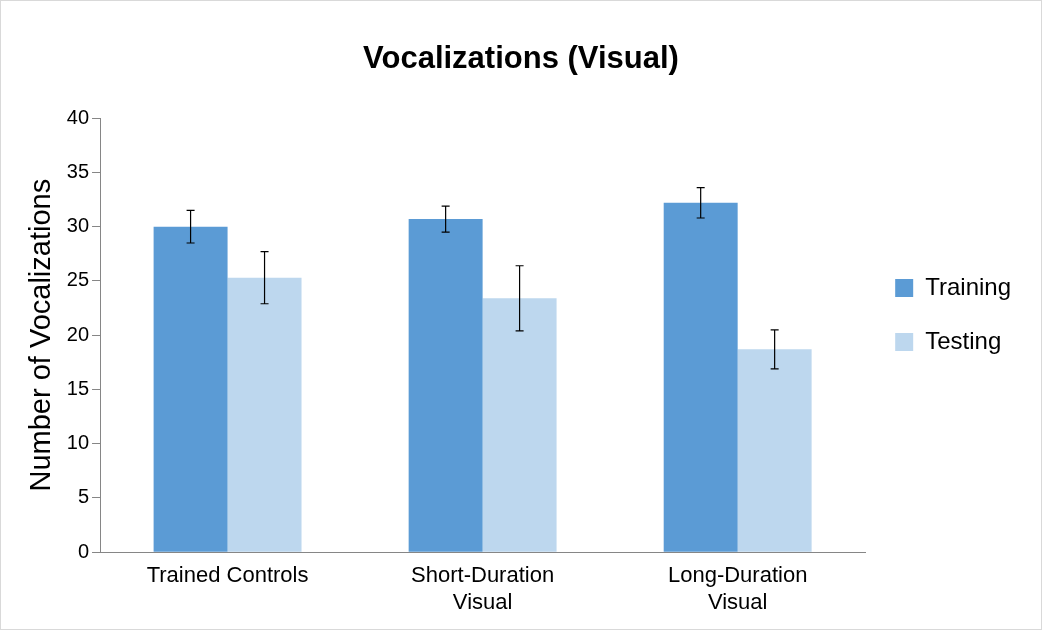 Image resolution: width=1042 pixels, height=630 pixels. What do you see at coordinates (40, 335) in the screenshot?
I see `y-axis-title: Number of Vocalizations` at bounding box center [40, 335].